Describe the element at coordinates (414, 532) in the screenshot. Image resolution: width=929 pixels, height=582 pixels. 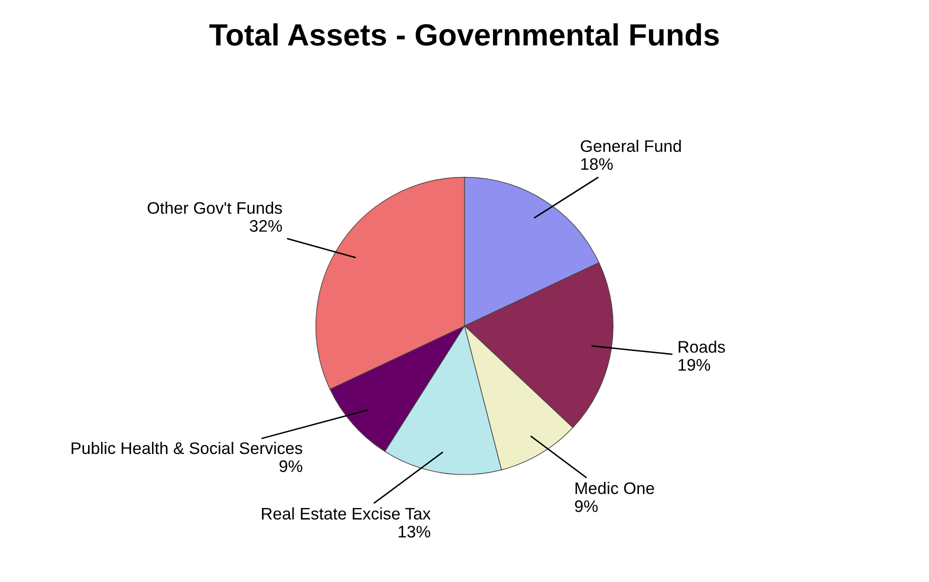
I see `data-label: 13%` at that location.